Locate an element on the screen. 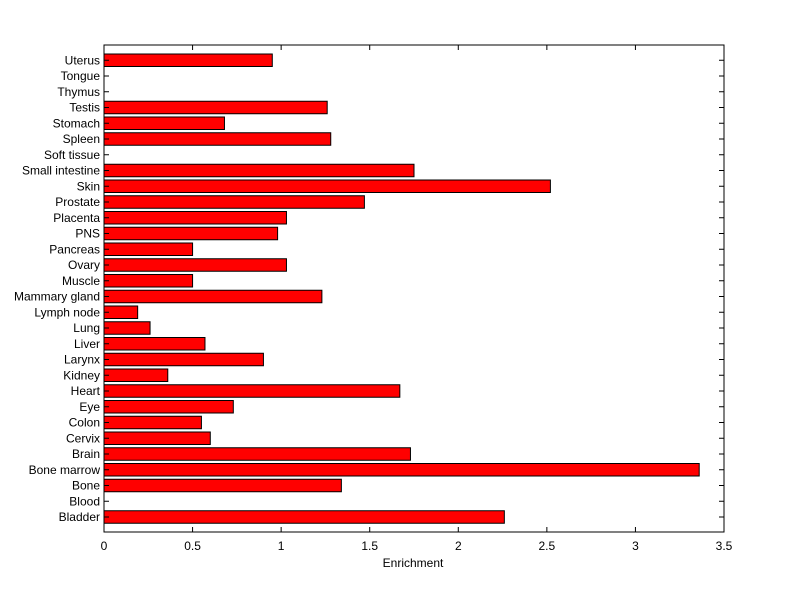 Image resolution: width=800 pixels, height=599 pixels. bar-small-intestine is located at coordinates (259, 170).